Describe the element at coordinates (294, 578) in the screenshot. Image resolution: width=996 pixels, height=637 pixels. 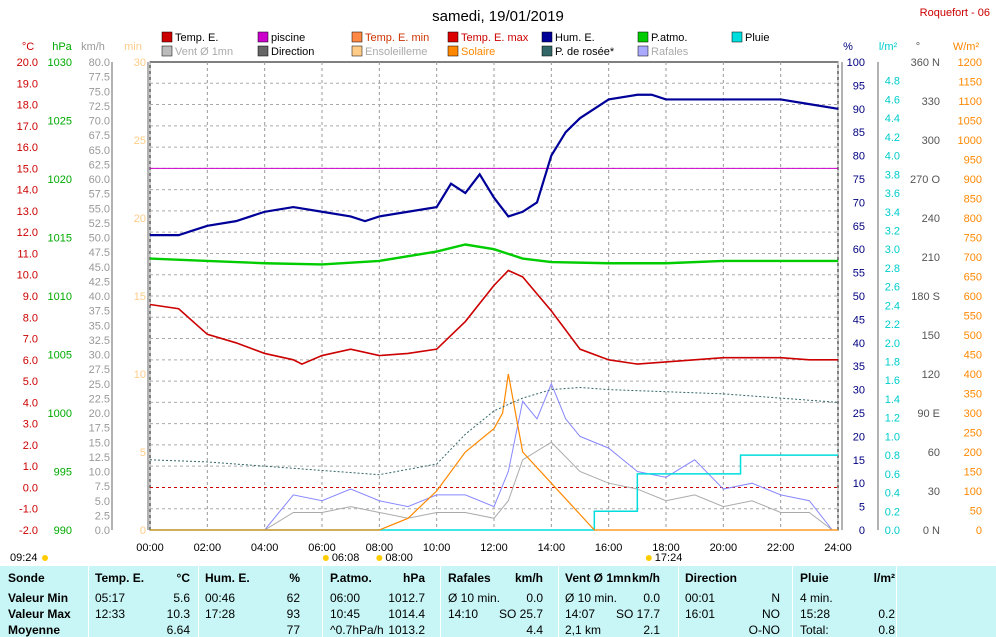
I see `header-unit-1: %` at that location.